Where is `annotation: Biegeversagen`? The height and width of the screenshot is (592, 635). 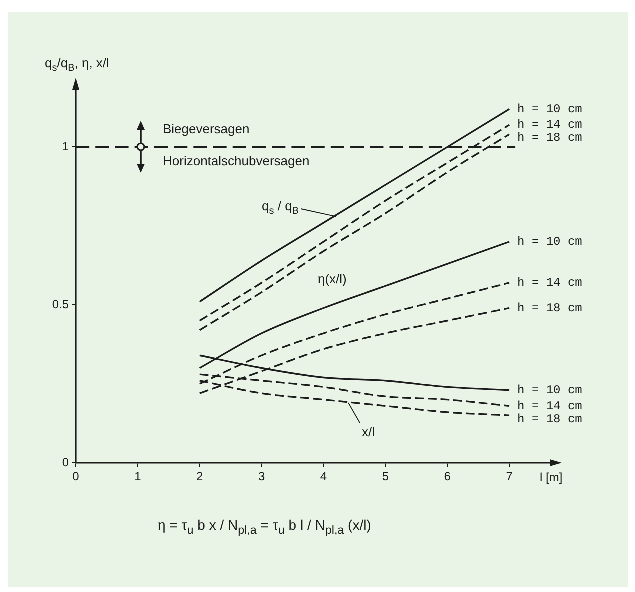 annotation: Biegeversagen is located at coordinates (206, 129).